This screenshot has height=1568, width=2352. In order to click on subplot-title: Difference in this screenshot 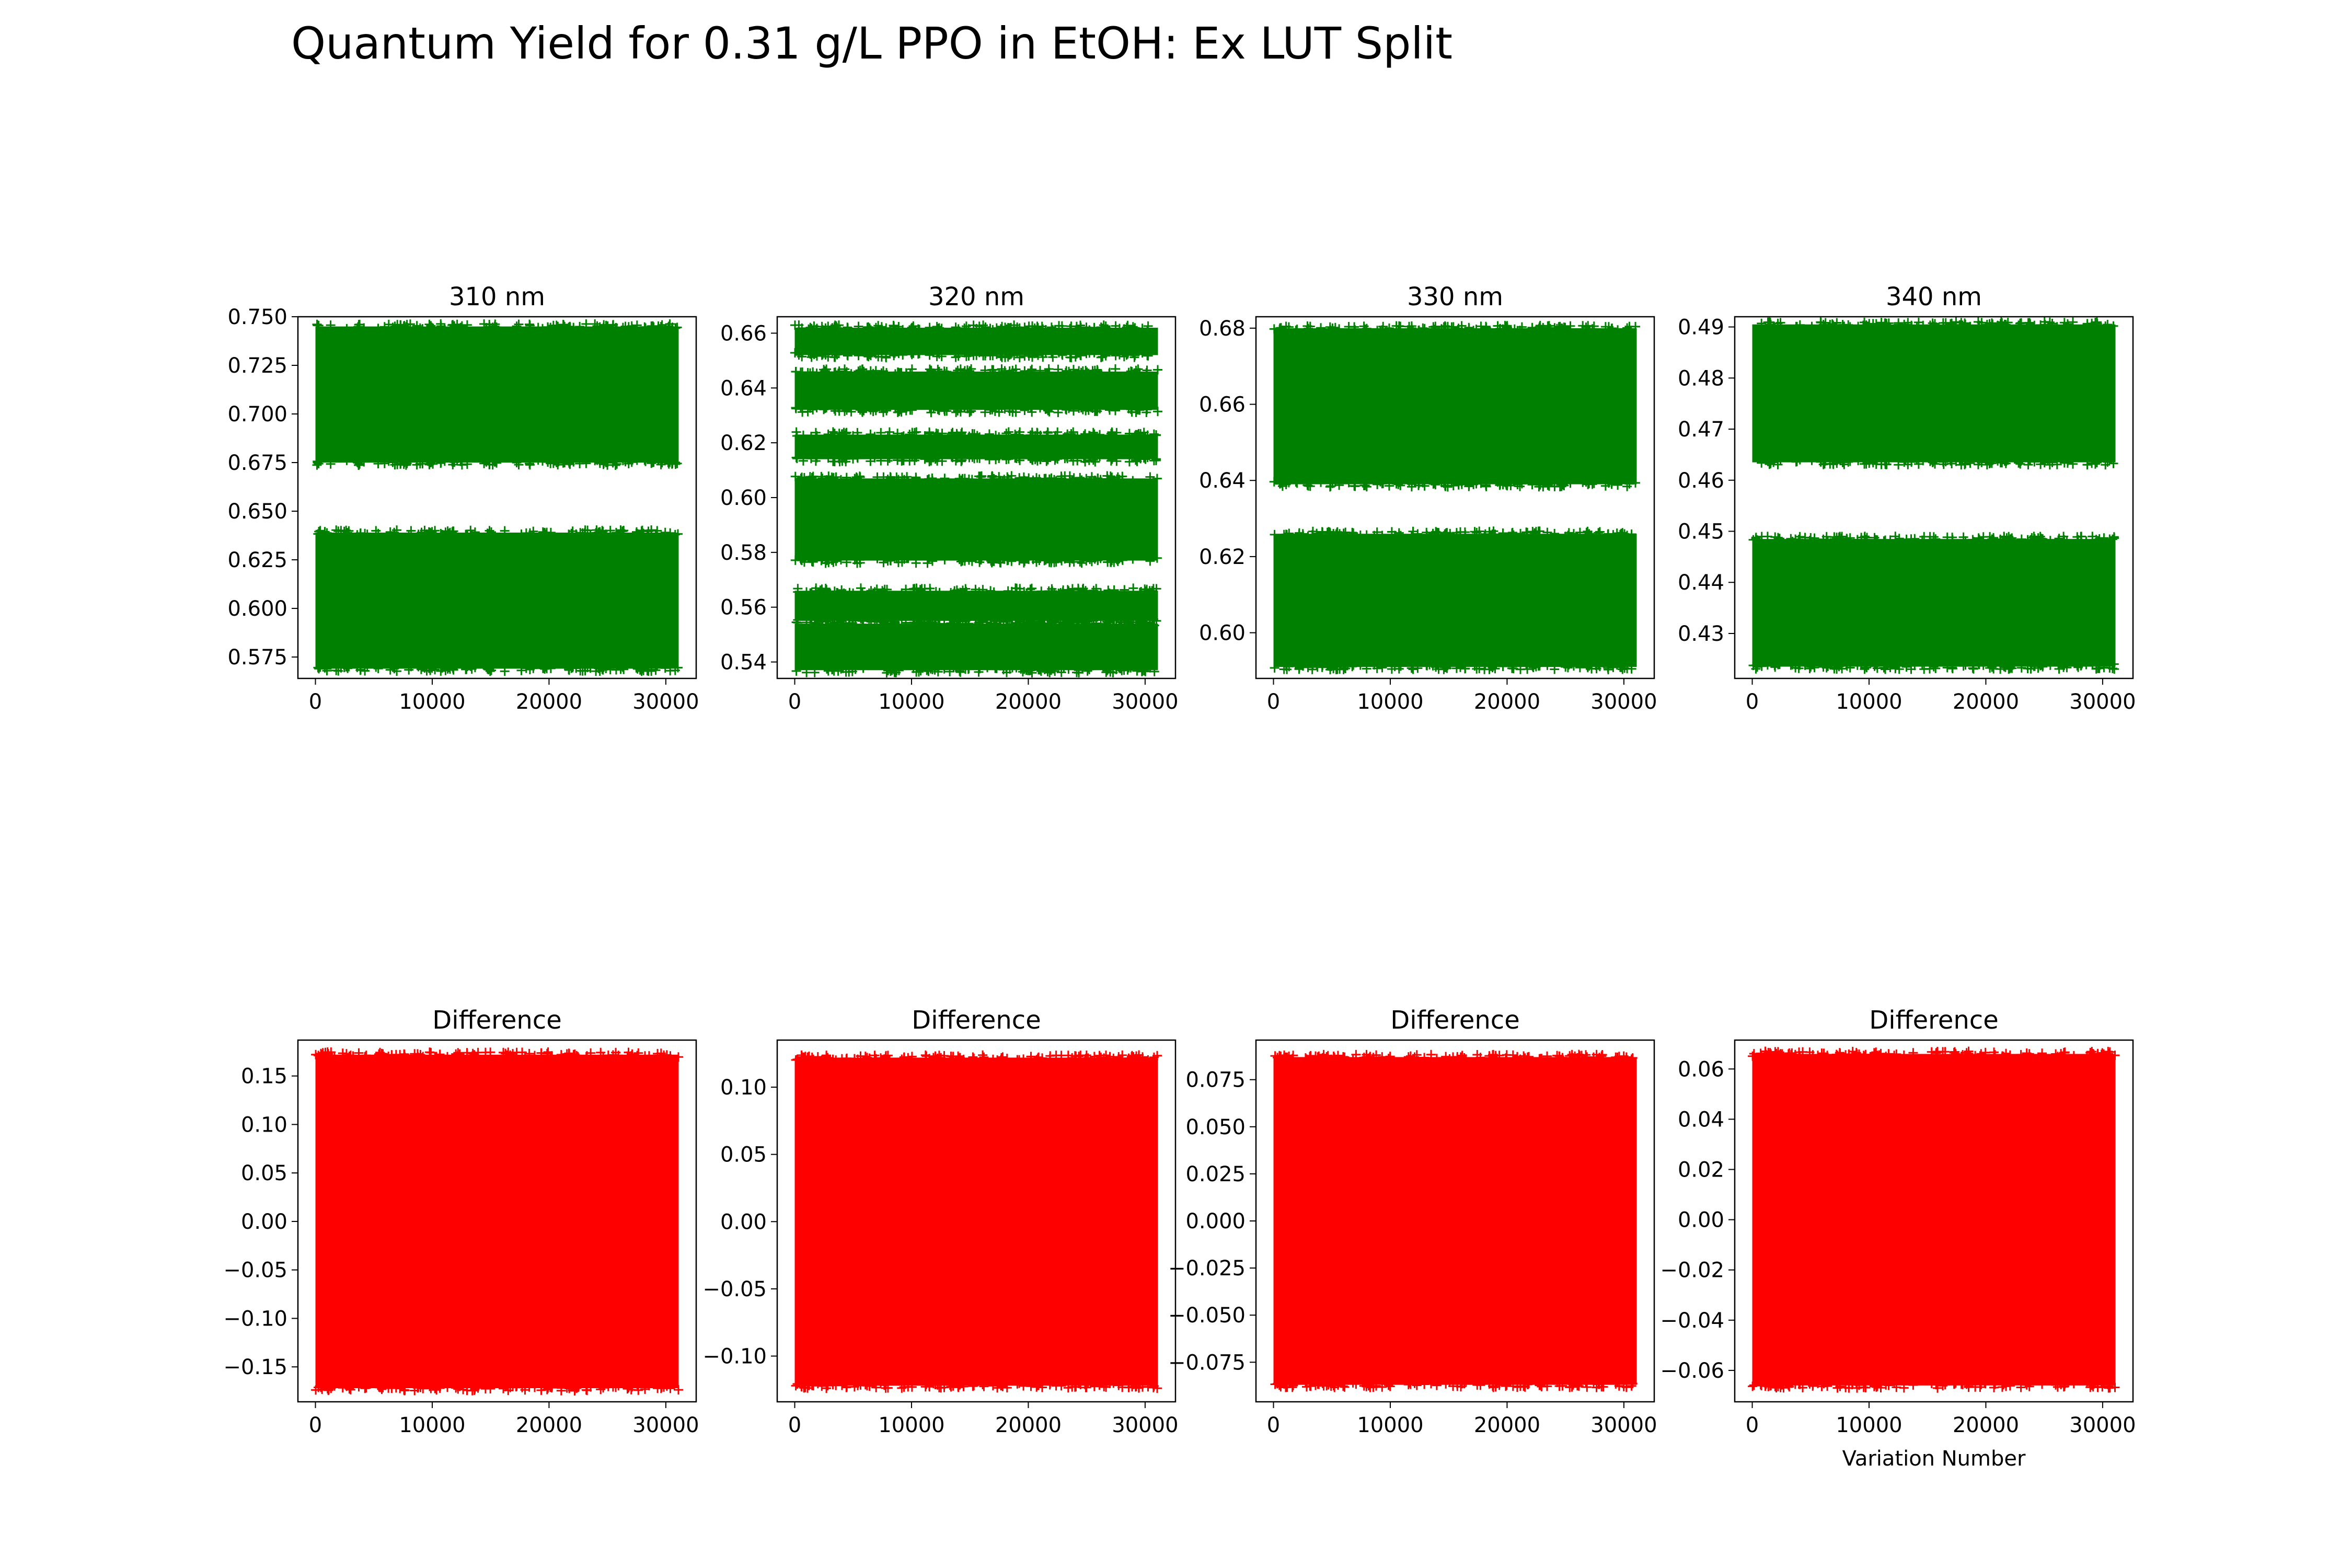, I will do `click(976, 1020)`.